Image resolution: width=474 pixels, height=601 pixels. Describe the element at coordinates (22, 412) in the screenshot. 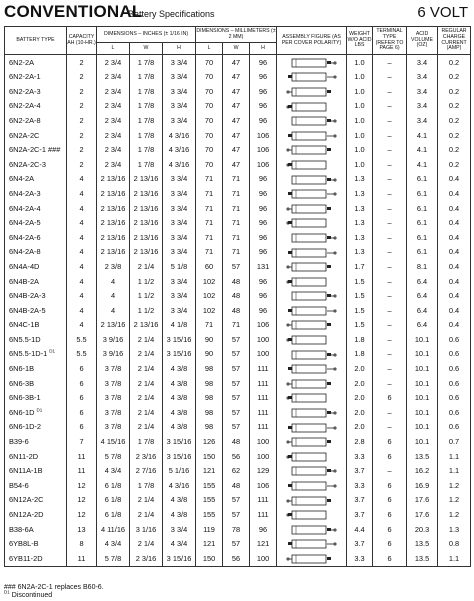

I see `battery-type-text: 6N6-1D` at that location.